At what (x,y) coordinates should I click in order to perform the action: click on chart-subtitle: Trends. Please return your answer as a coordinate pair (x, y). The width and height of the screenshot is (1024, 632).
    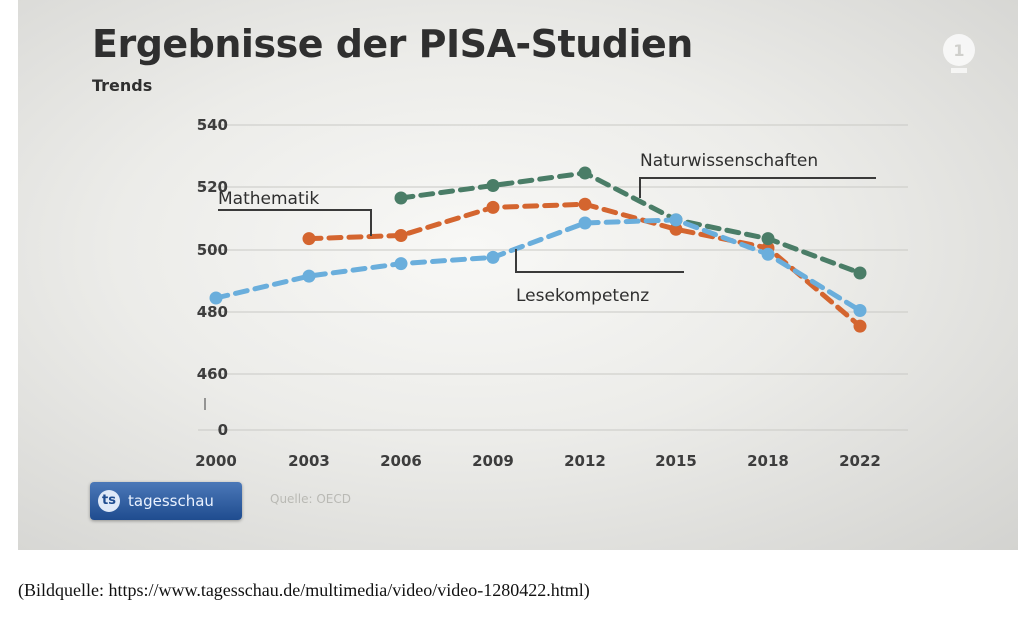
    Looking at the image, I should click on (122, 85).